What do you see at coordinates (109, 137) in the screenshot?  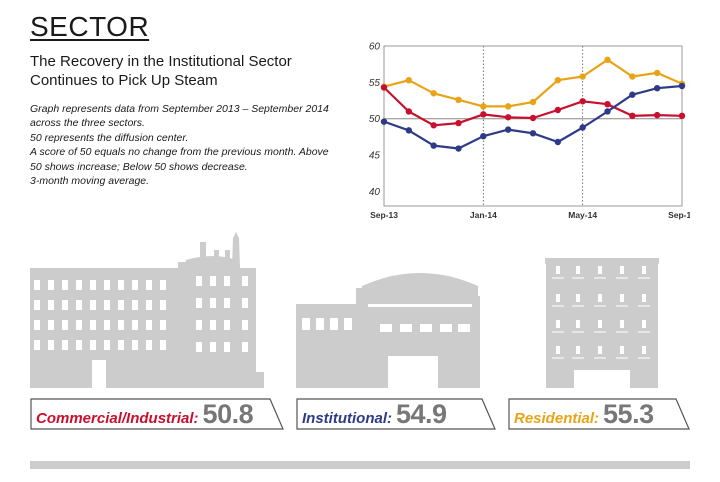 I see `description-line: 50 represents the diffusion center.` at bounding box center [109, 137].